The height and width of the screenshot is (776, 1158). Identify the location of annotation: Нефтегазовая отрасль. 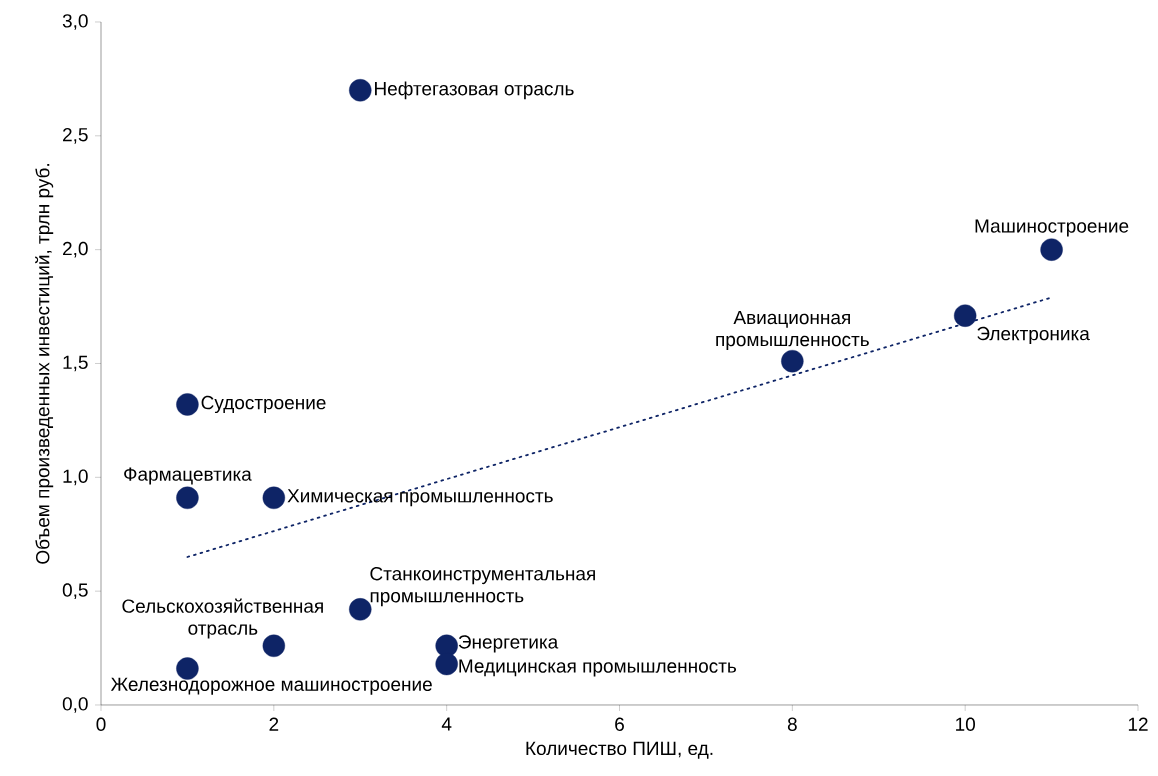
(474, 90).